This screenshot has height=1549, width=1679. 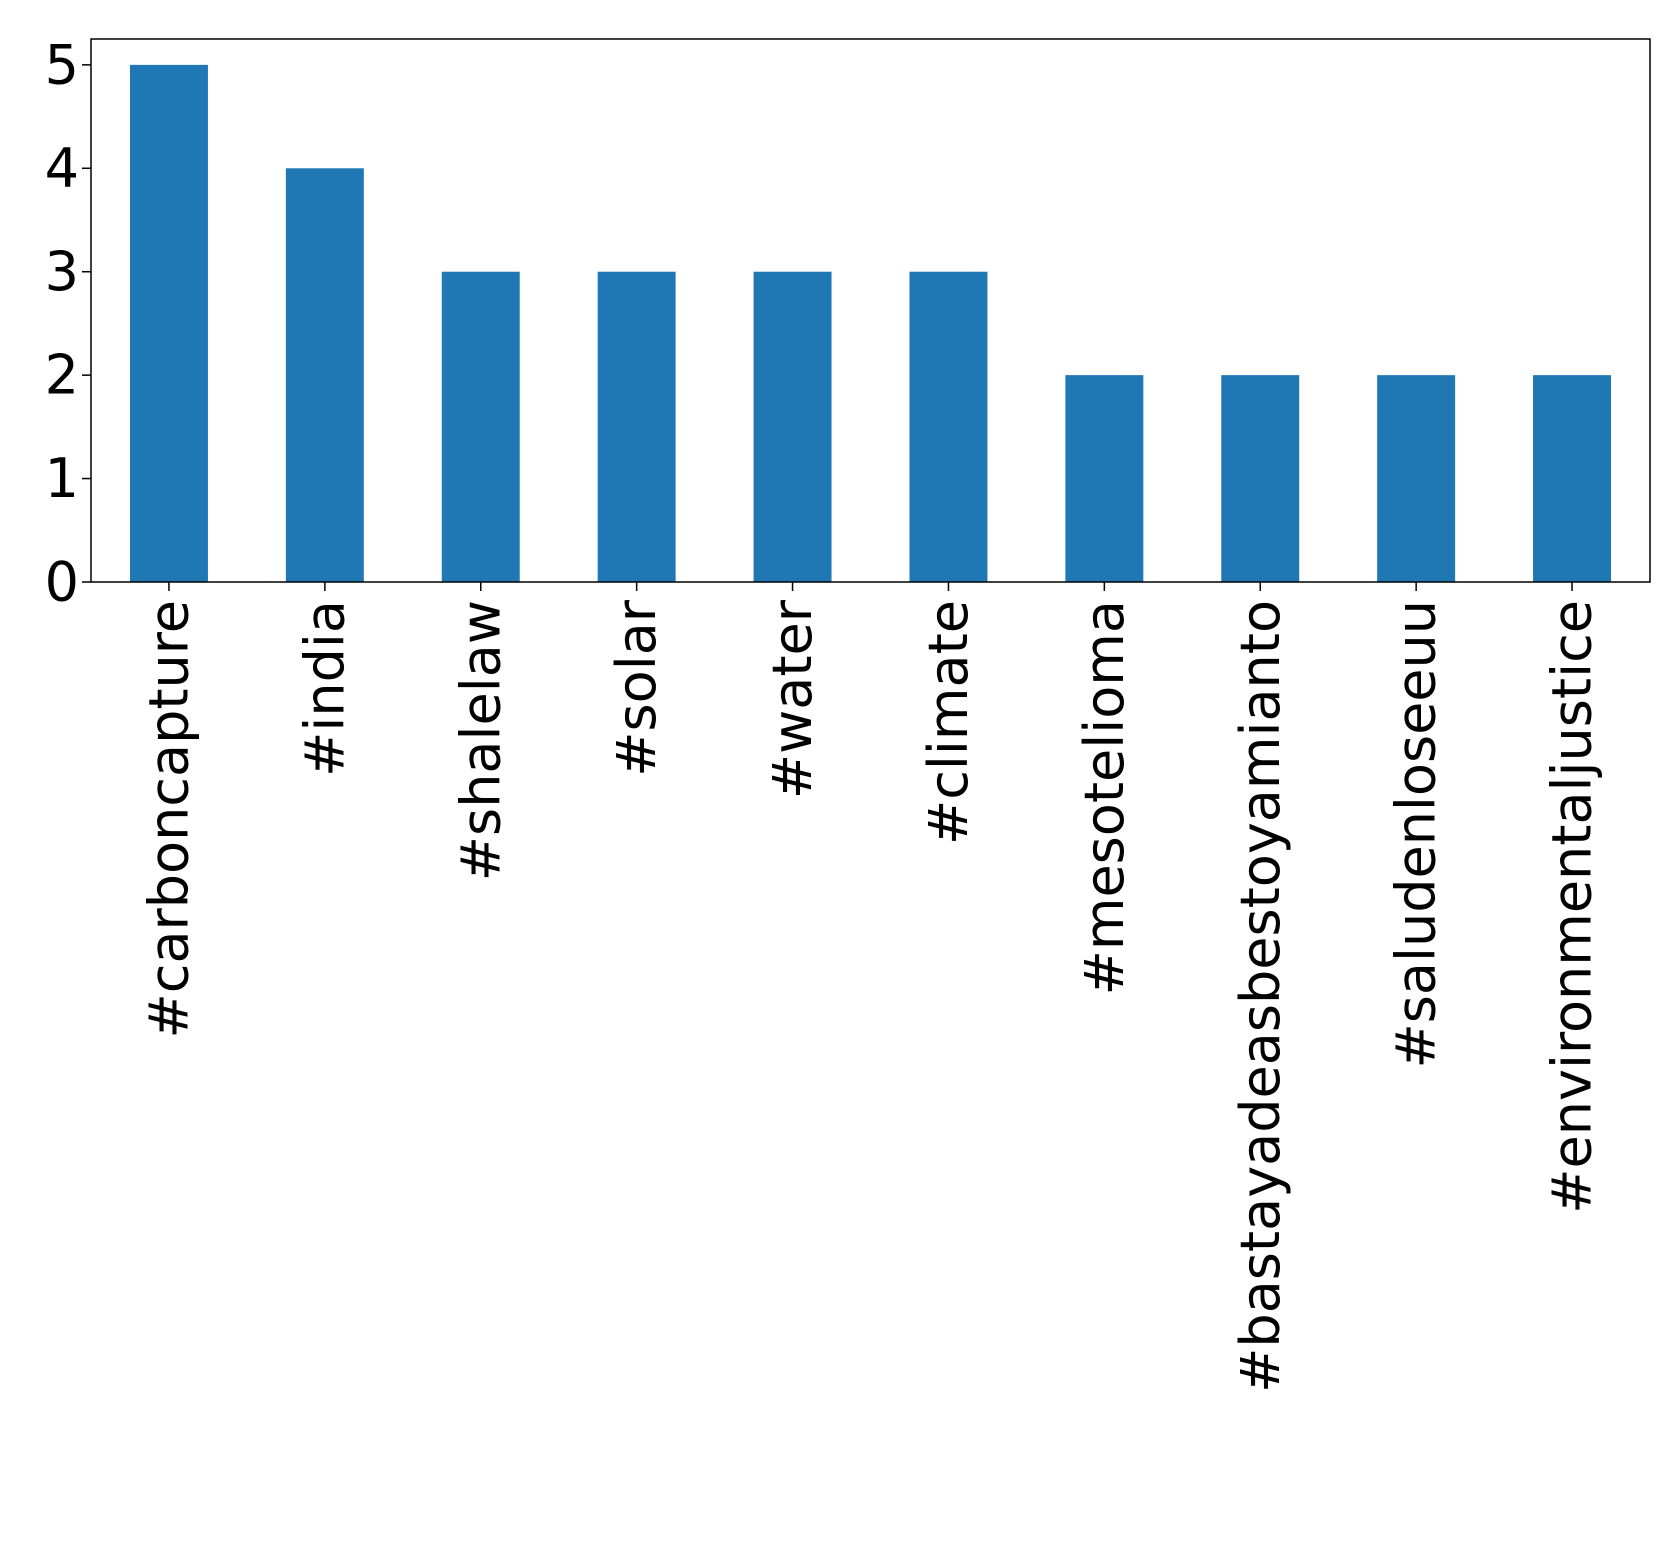 What do you see at coordinates (62, 168) in the screenshot?
I see `y-tick-label: 4` at bounding box center [62, 168].